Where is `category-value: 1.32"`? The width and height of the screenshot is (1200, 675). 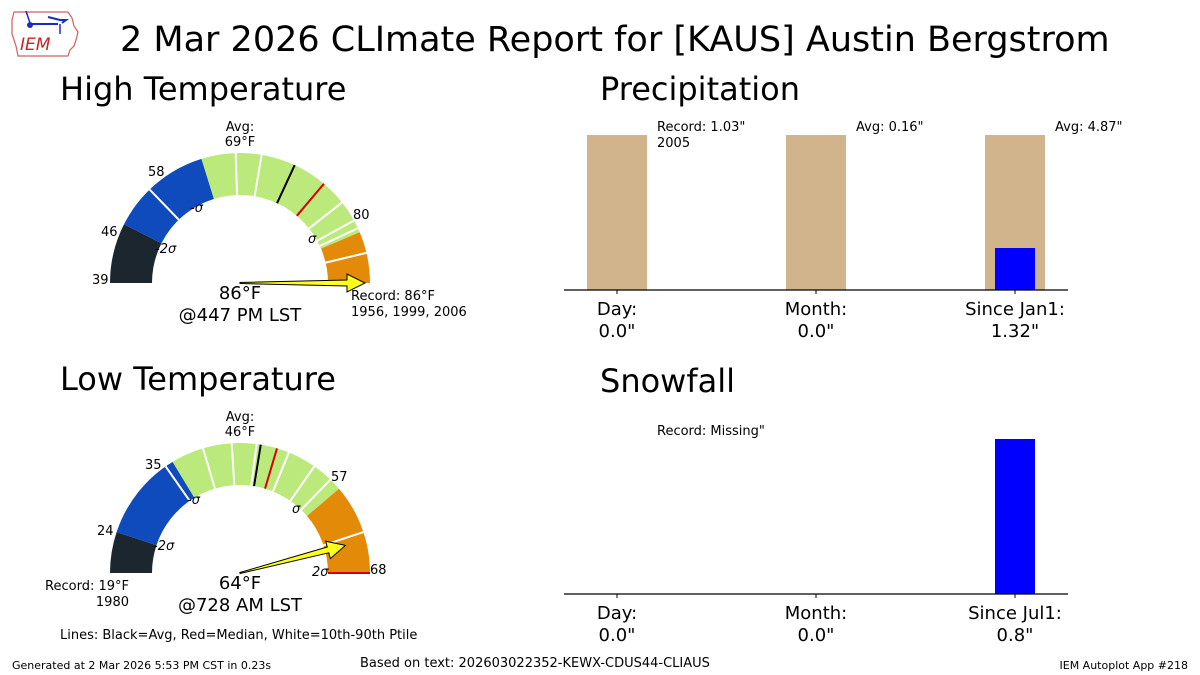 category-value: 1.32" is located at coordinates (1015, 331).